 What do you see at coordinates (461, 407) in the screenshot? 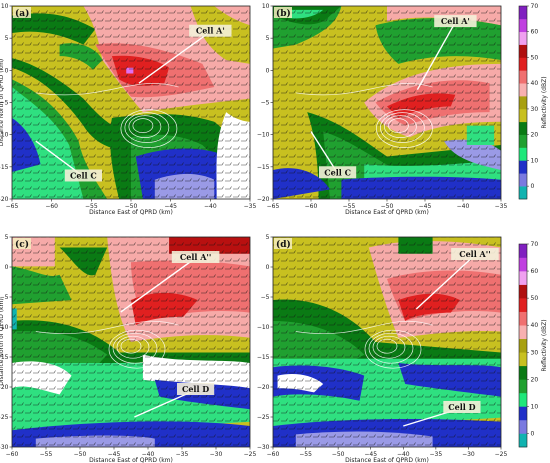
I see `annotation-label: Cell D` at bounding box center [461, 407].